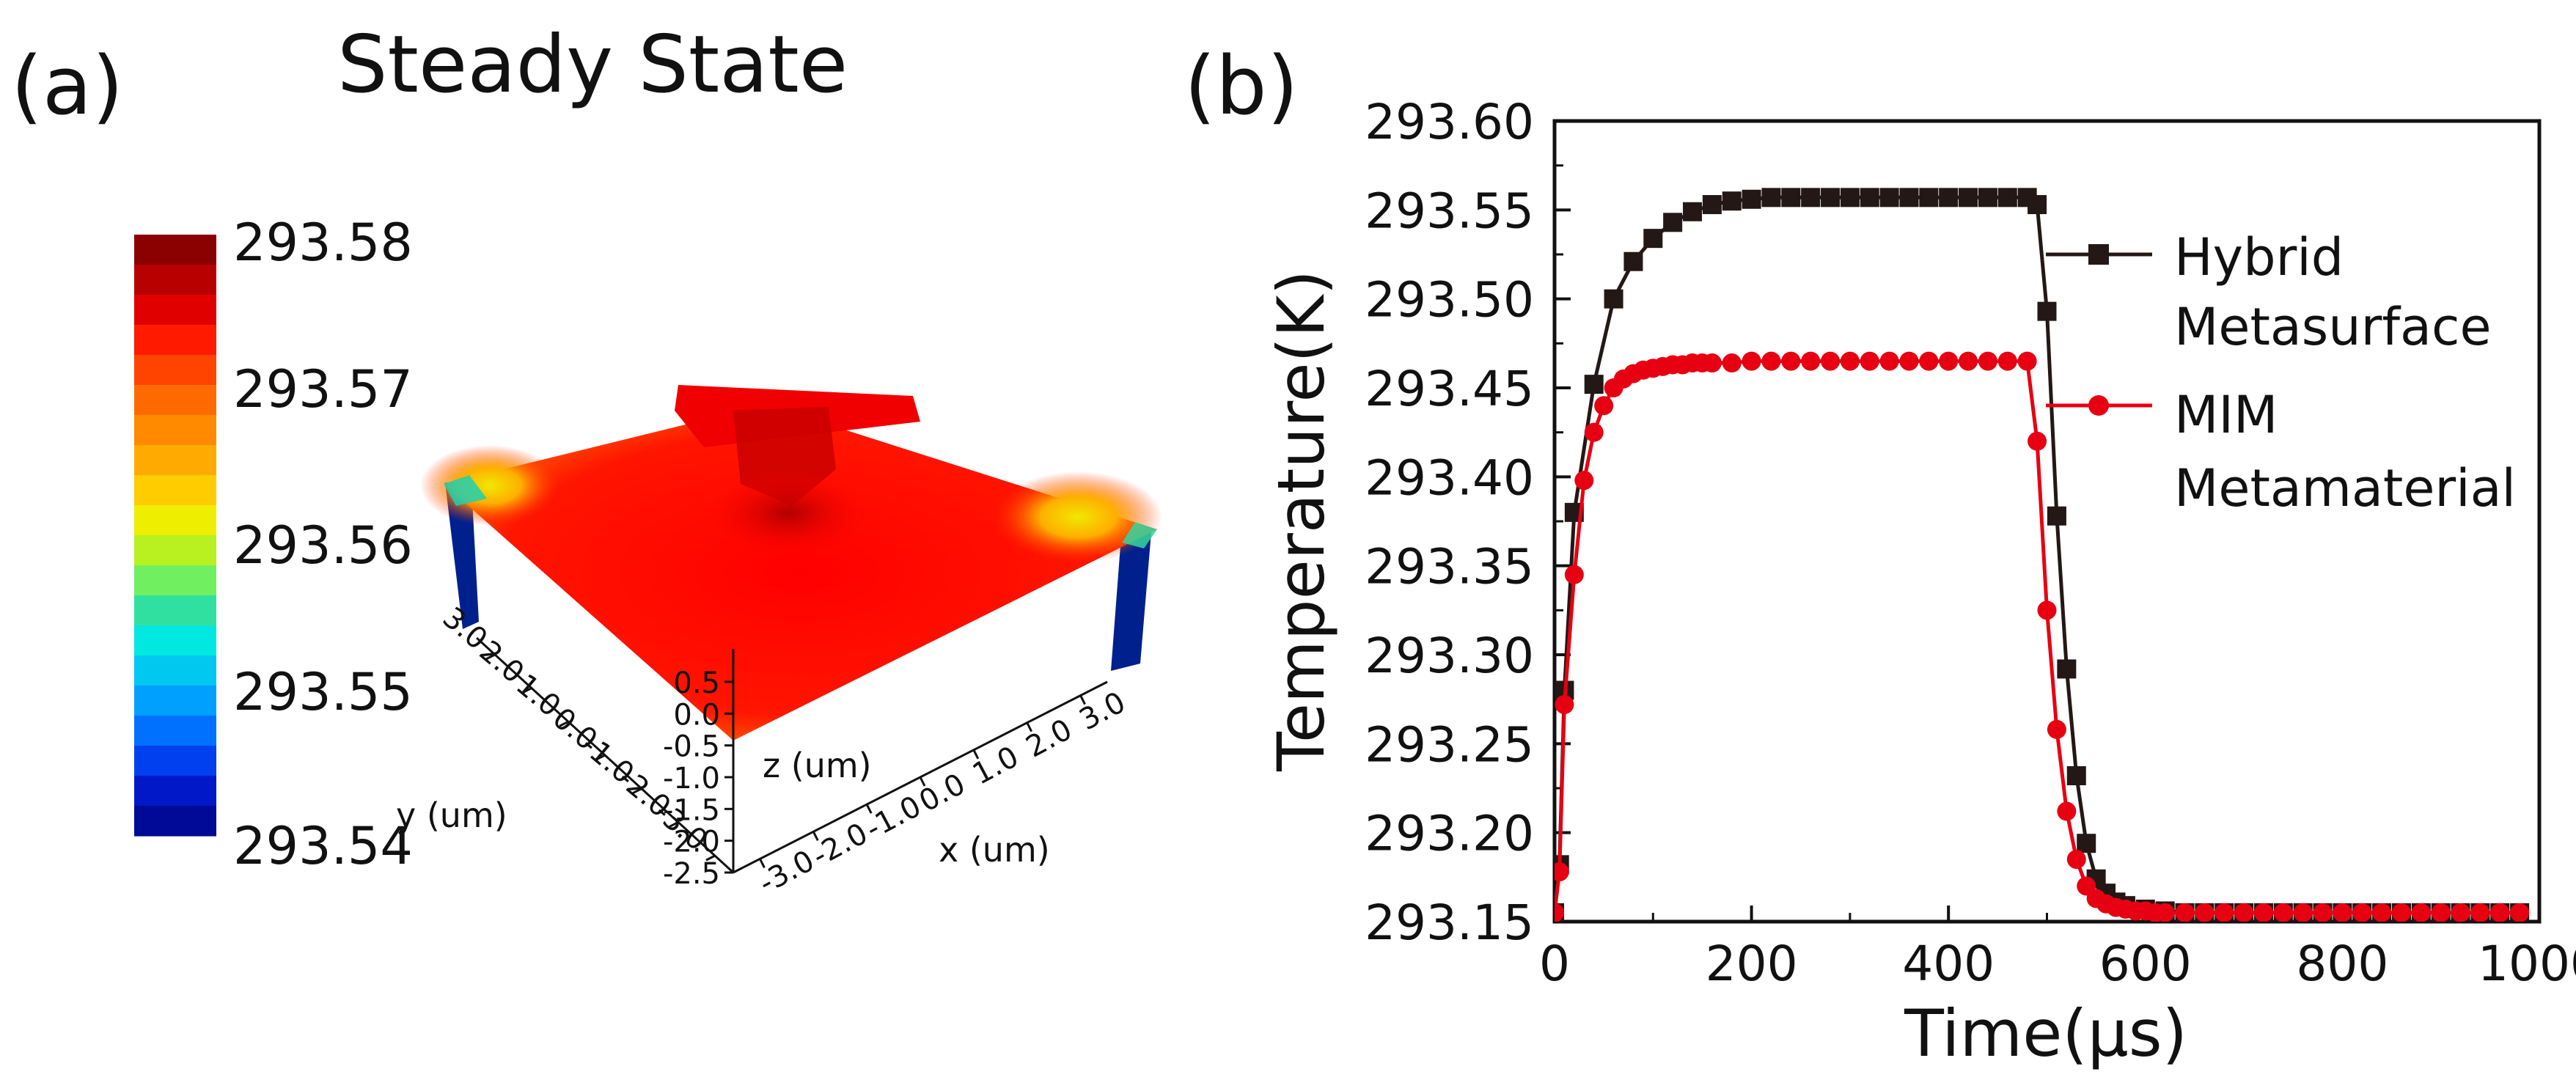 The width and height of the screenshot is (2576, 1091). What do you see at coordinates (2098, 254) in the screenshot?
I see `legend-marker-hybrid` at bounding box center [2098, 254].